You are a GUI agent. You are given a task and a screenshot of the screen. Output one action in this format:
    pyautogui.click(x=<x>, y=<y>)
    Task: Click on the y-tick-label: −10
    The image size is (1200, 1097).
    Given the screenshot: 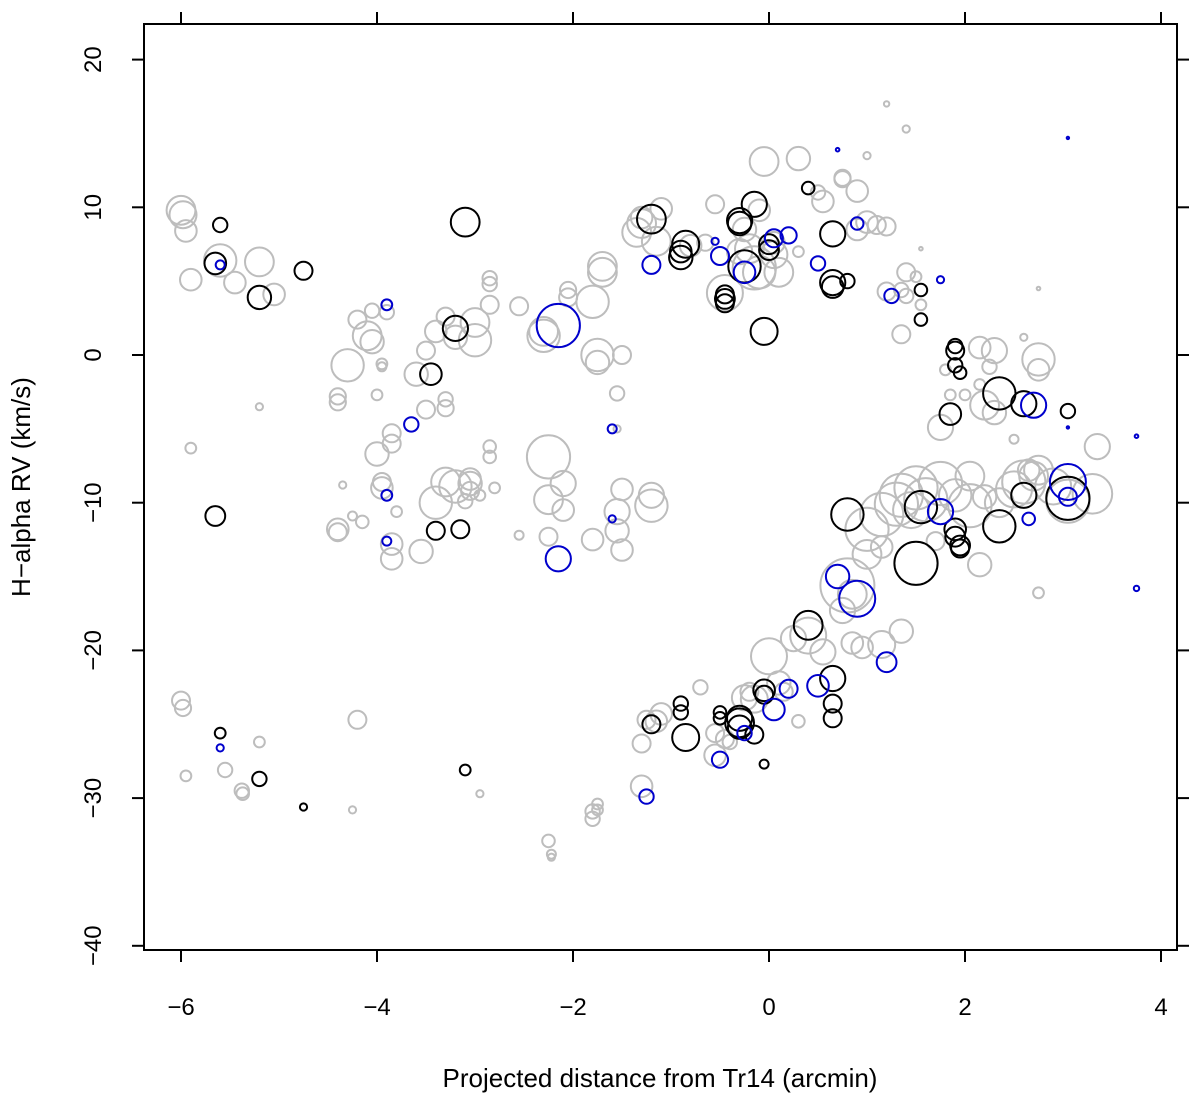 What is the action you would take?
    pyautogui.click(x=93, y=502)
    